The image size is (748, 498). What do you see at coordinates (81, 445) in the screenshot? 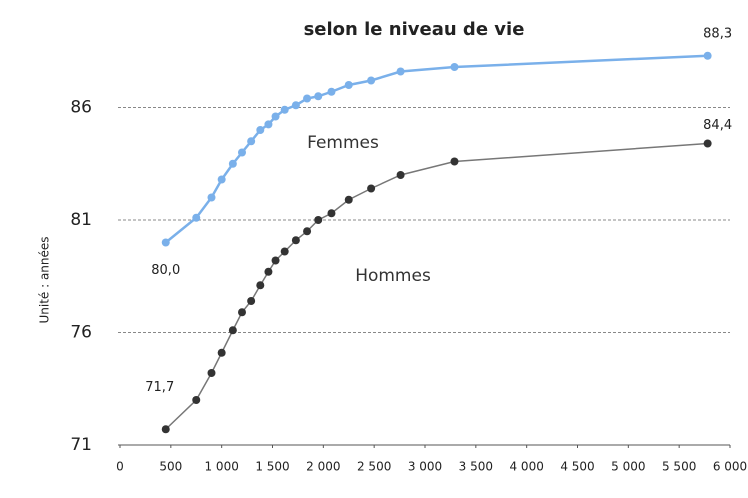
I see `y-tick-label: 71` at bounding box center [81, 445].